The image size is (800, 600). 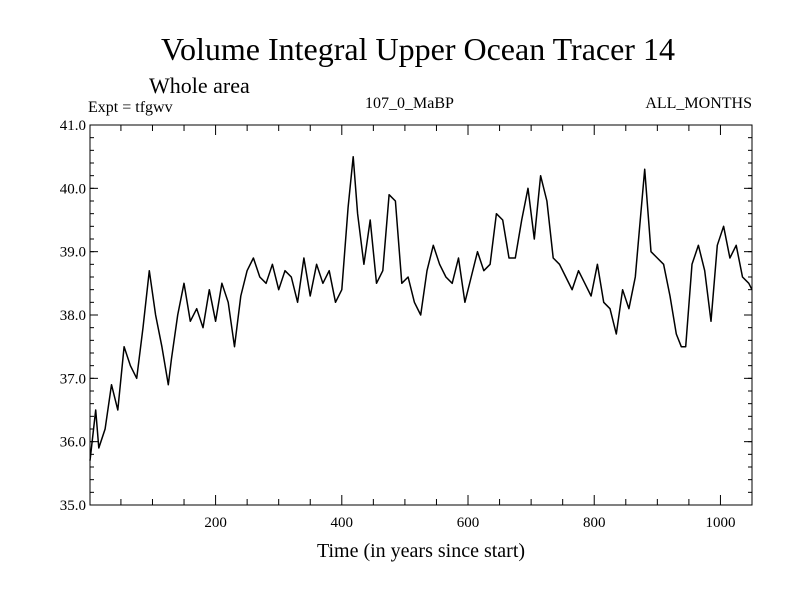 What do you see at coordinates (409, 103) in the screenshot?
I see `run-label: 107_0_MaBP` at bounding box center [409, 103].